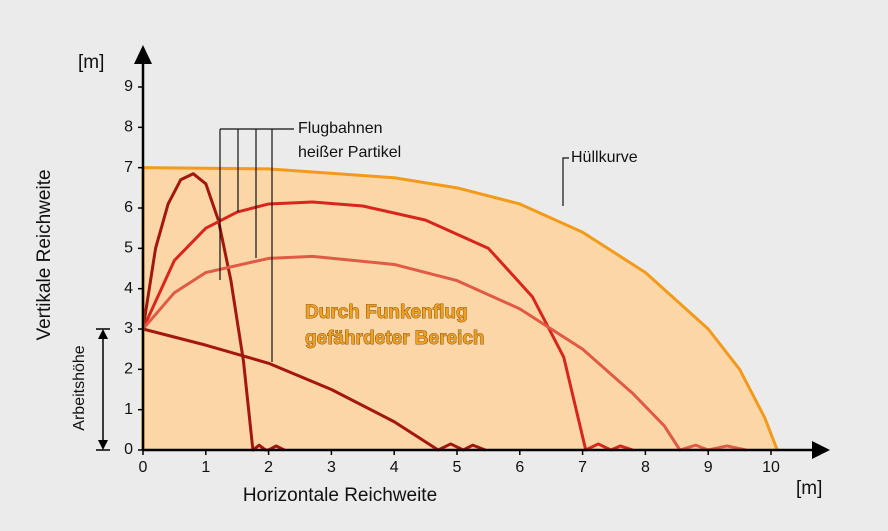 Image resolution: width=888 pixels, height=531 pixels. What do you see at coordinates (394, 467) in the screenshot?
I see `x-tick-label: 4` at bounding box center [394, 467].